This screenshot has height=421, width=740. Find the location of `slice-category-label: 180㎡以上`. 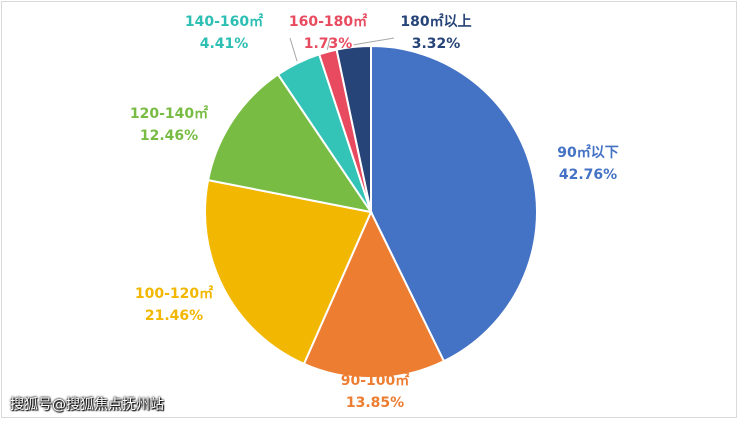

slice-category-label: 180㎡以上 is located at coordinates (435, 21).